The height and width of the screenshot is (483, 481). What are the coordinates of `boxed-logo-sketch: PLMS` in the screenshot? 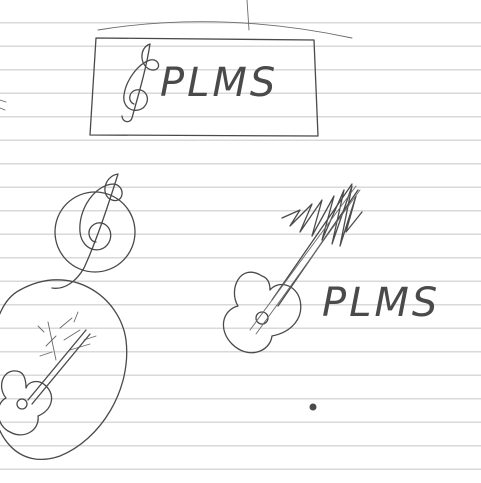 It's located at (204, 87).